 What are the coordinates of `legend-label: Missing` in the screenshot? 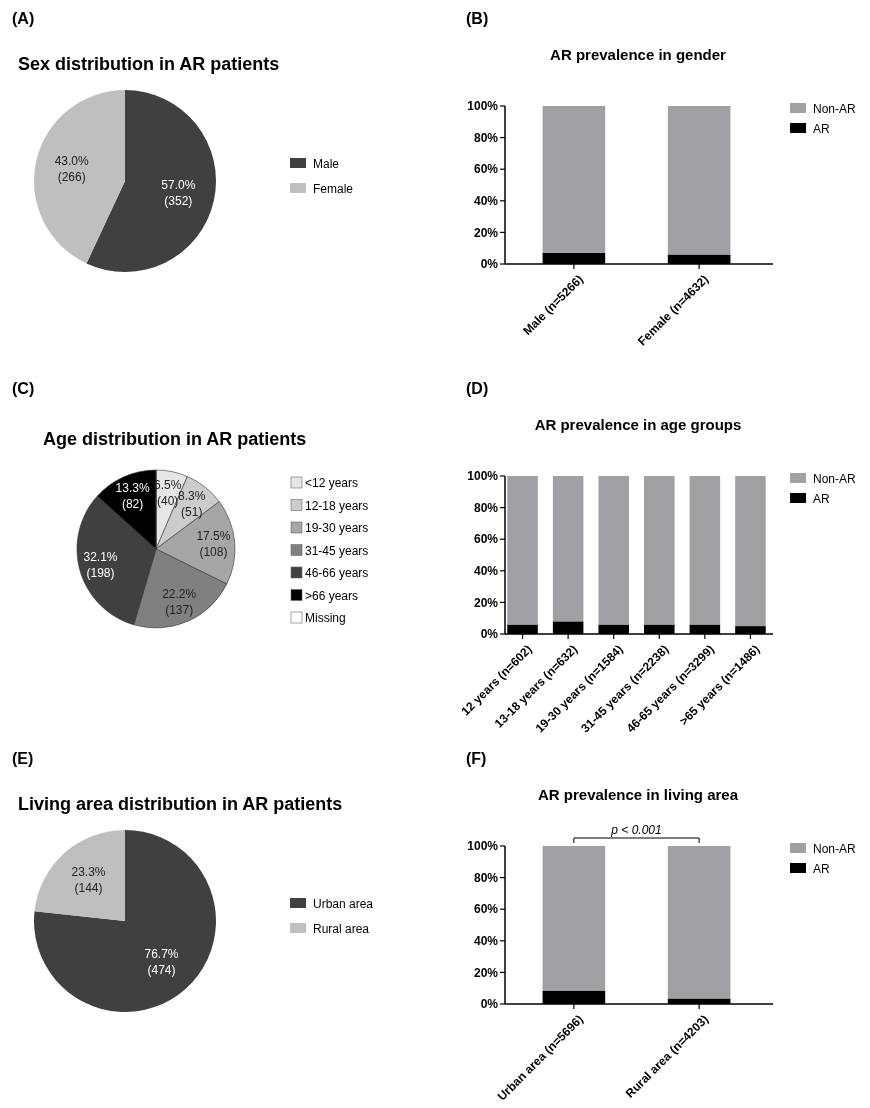 It's located at (325, 618).